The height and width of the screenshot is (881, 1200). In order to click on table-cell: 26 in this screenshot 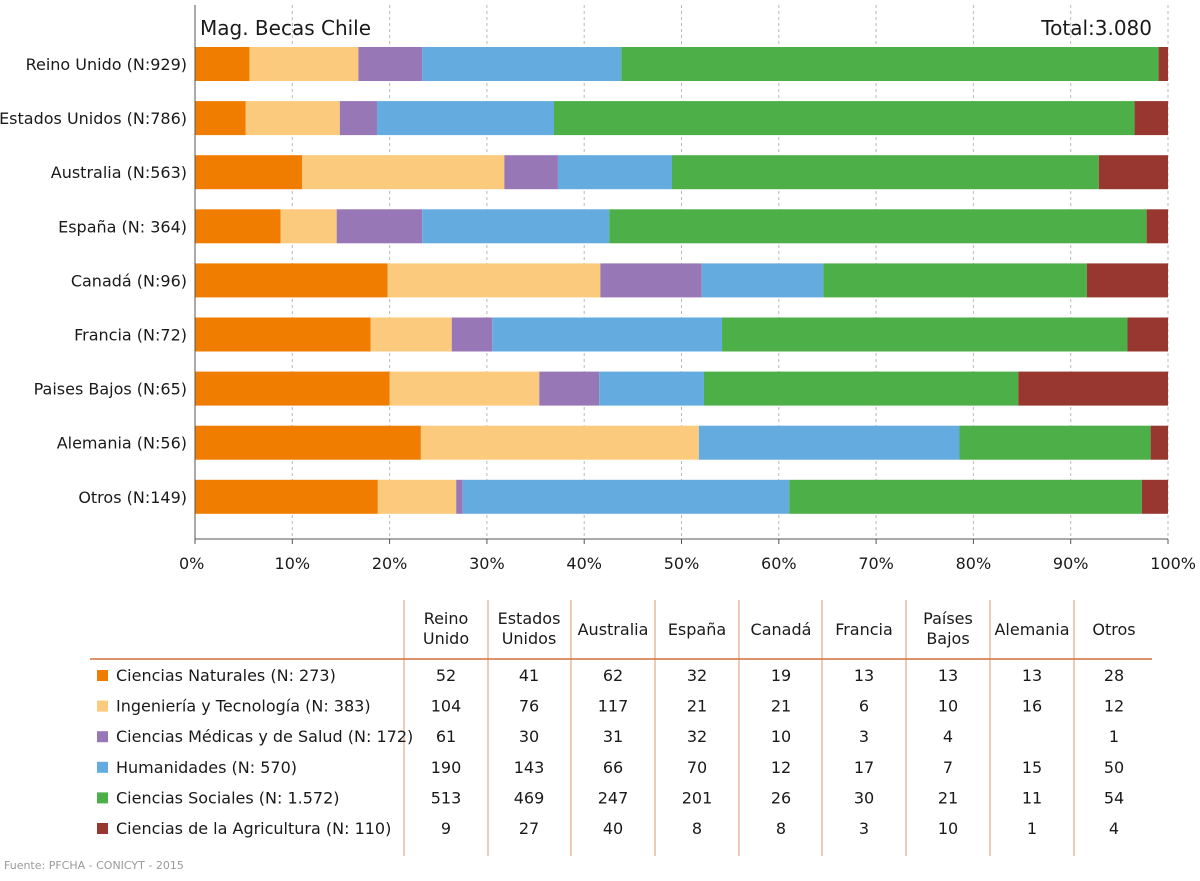, I will do `click(781, 797)`.